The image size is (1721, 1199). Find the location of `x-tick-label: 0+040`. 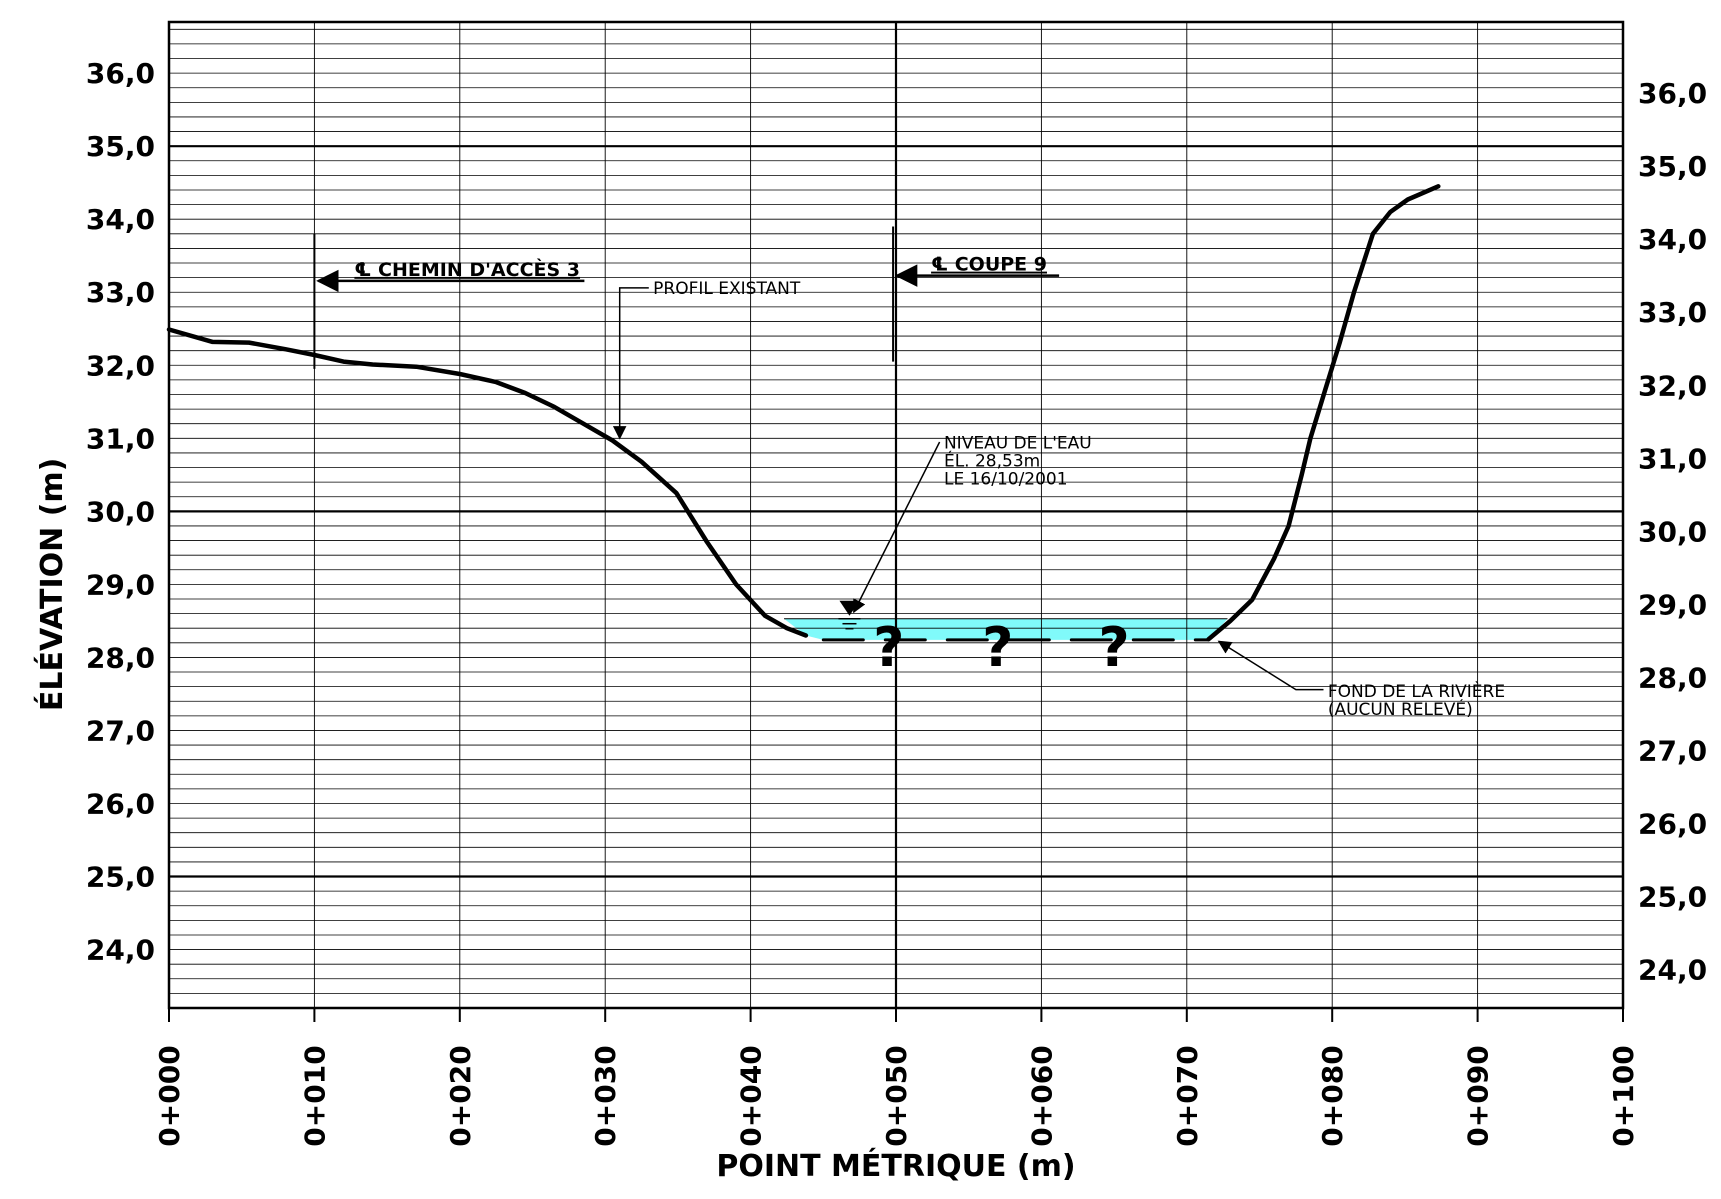

x-tick-label: 0+040 is located at coordinates (751, 1095).